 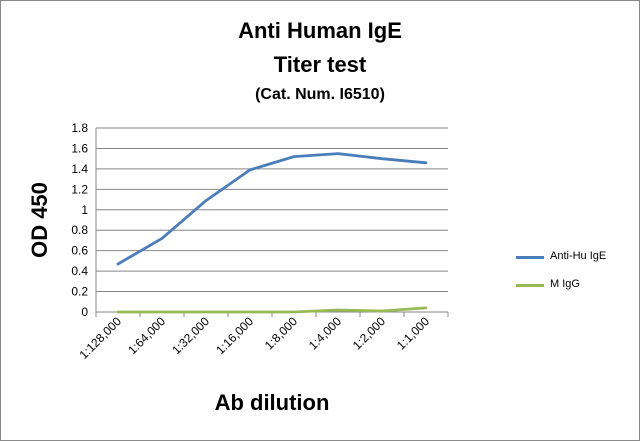 I want to click on x-tick-label: 1:8,000, so click(x=281, y=333).